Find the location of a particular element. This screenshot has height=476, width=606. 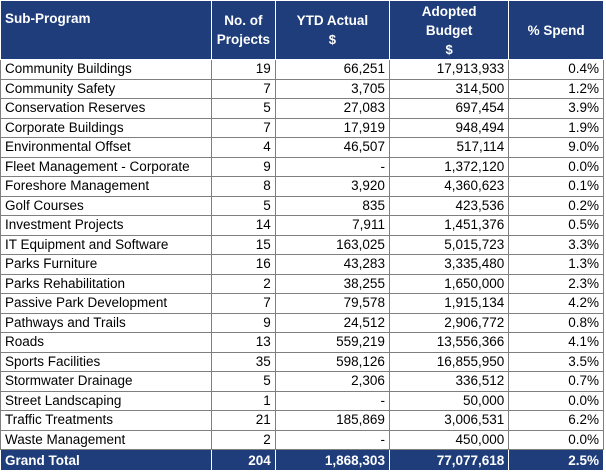

cell-ytd-actual: 24,512 is located at coordinates (332, 322).